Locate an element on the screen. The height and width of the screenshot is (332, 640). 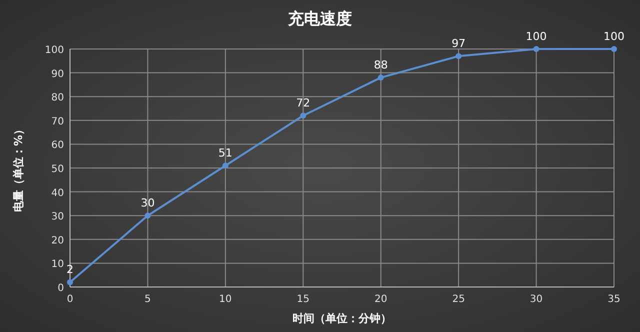
data-label: 88 is located at coordinates (381, 65).